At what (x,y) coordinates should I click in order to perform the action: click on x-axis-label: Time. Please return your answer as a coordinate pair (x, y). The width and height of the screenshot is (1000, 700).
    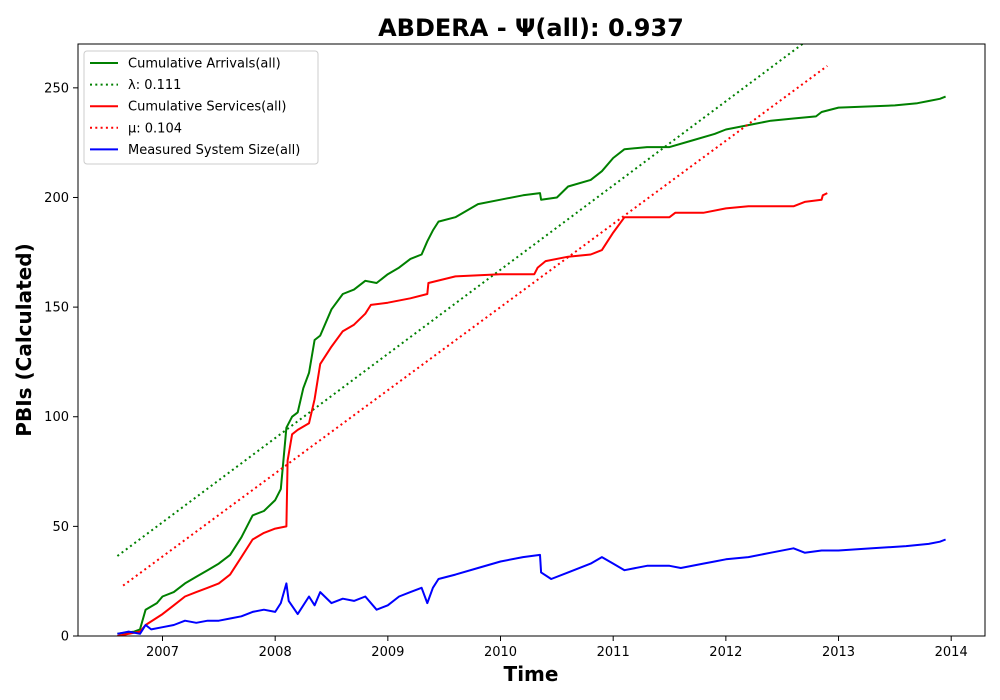
    Looking at the image, I should click on (531, 674).